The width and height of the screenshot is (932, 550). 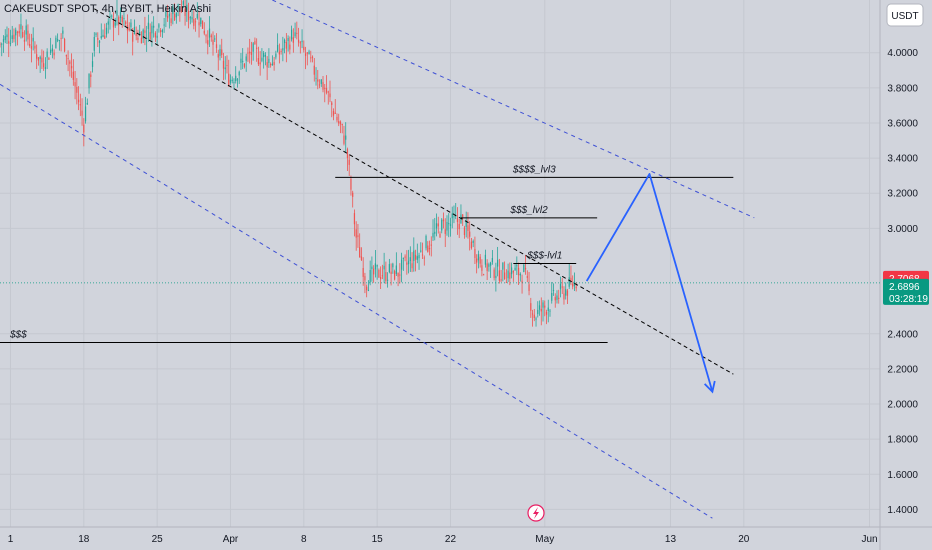 I want to click on price-tick-label: 2.2000, so click(x=902, y=369).